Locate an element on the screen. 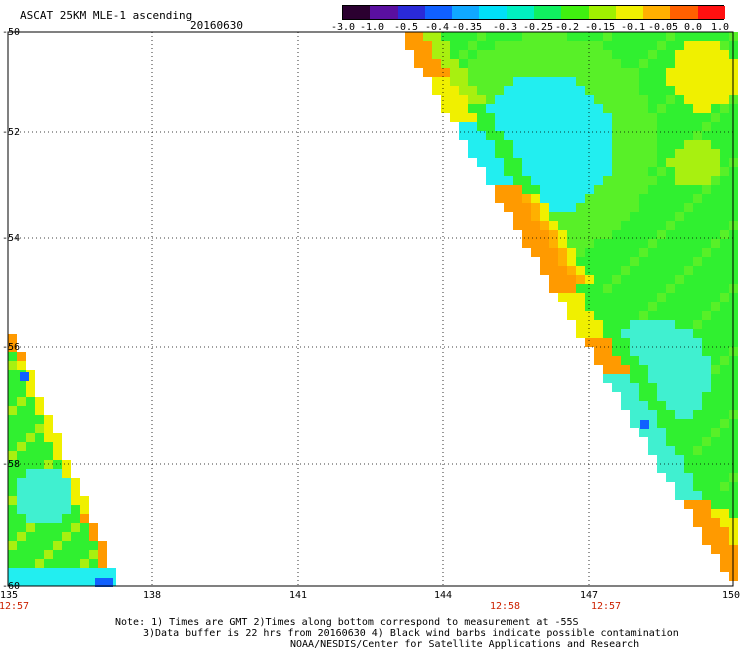  color-scale-segment is located at coordinates (684, 12).